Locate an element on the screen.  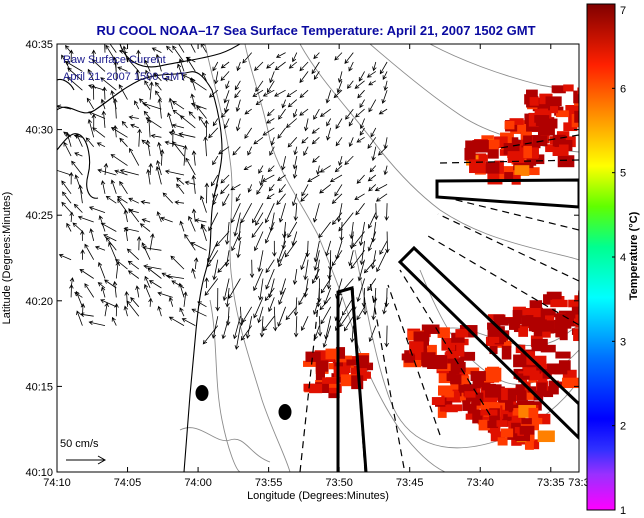
sst-patch is located at coordinates (516, 425).